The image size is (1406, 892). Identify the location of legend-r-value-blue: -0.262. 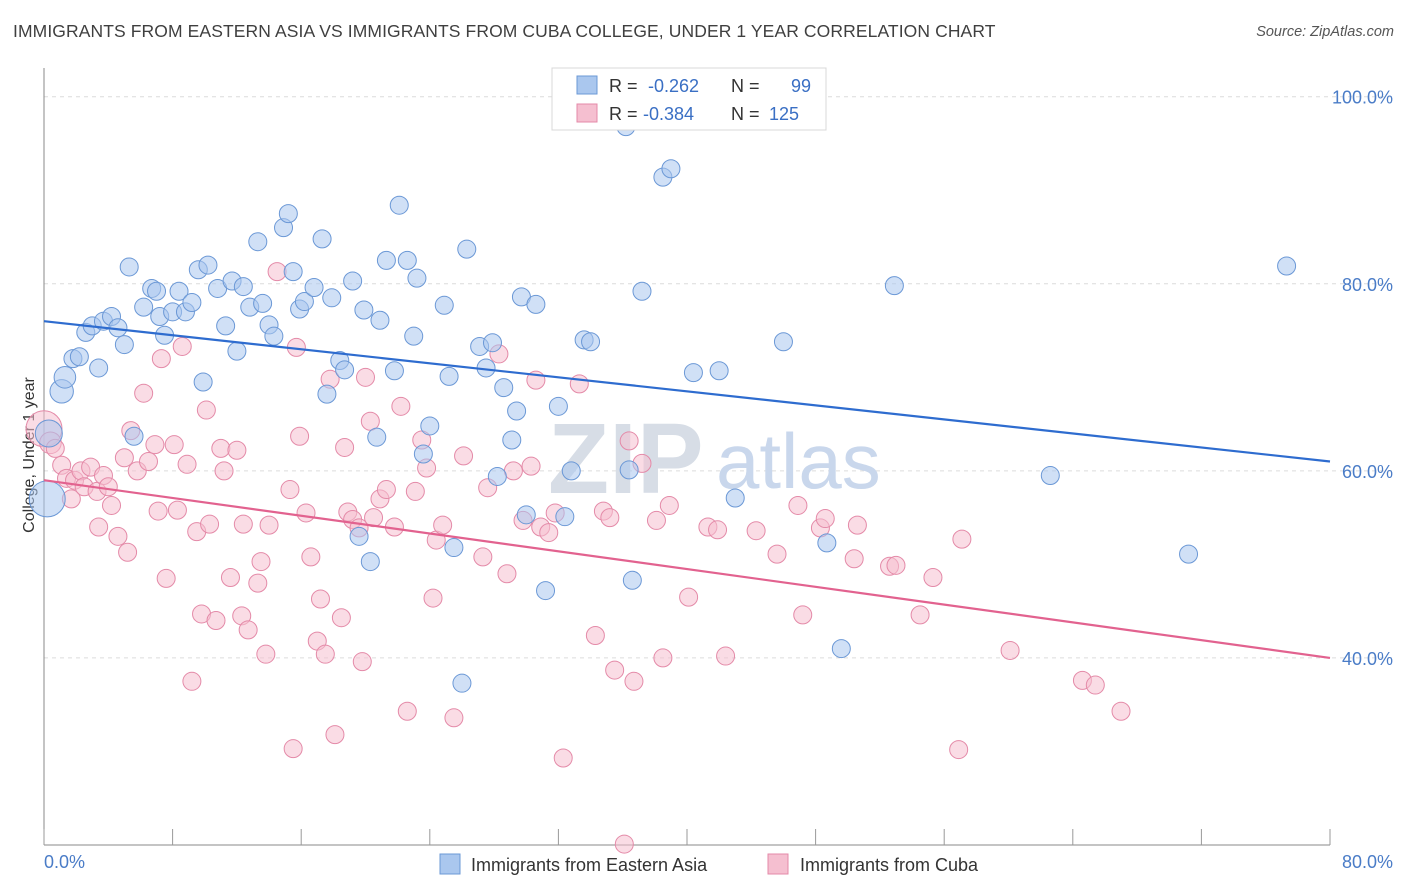
(673, 86).